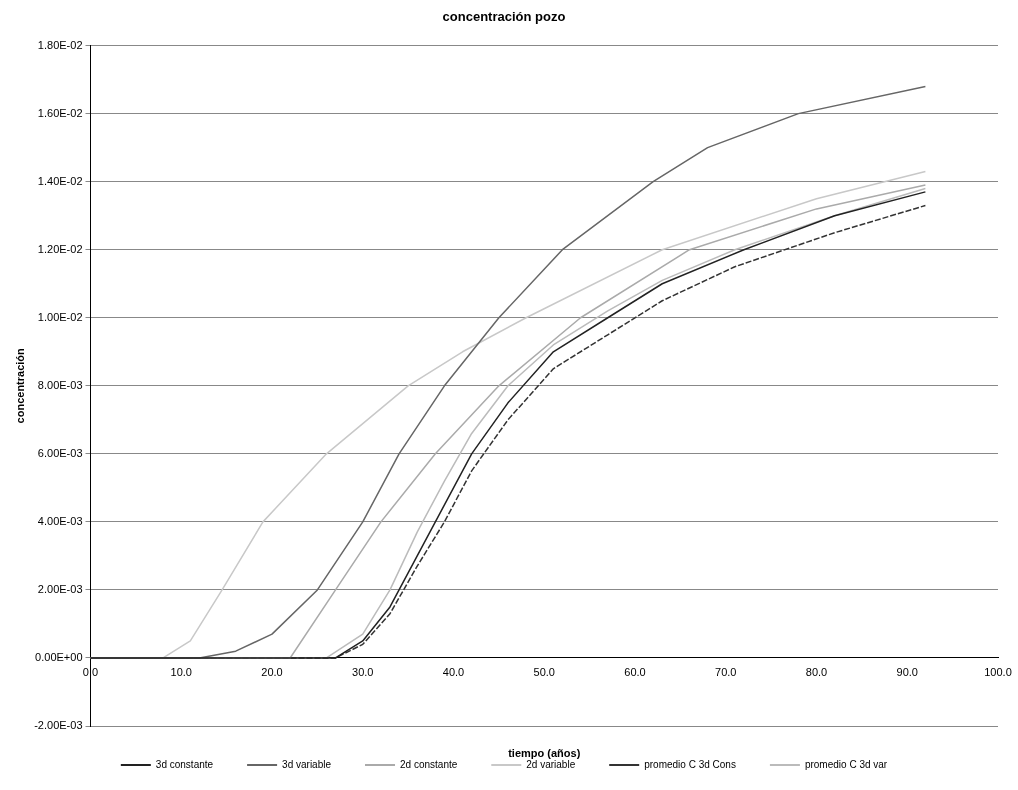 Image resolution: width=1018 pixels, height=790 pixels. What do you see at coordinates (307, 764) in the screenshot?
I see `legend-label: 3d variable` at bounding box center [307, 764].